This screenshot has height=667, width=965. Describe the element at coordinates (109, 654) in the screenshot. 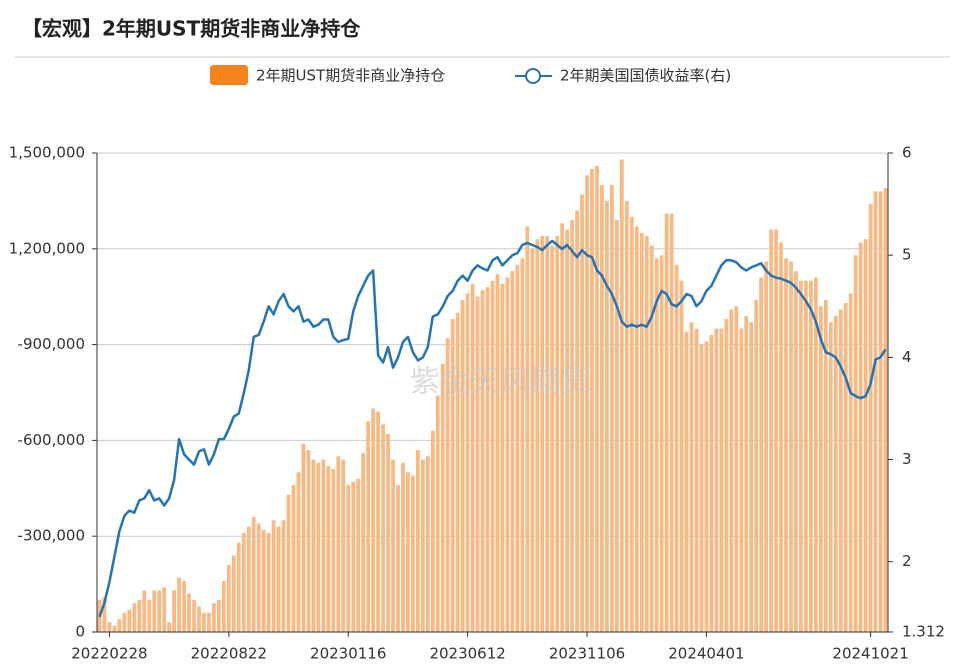

I see `x-tick-label: 20220228` at that location.